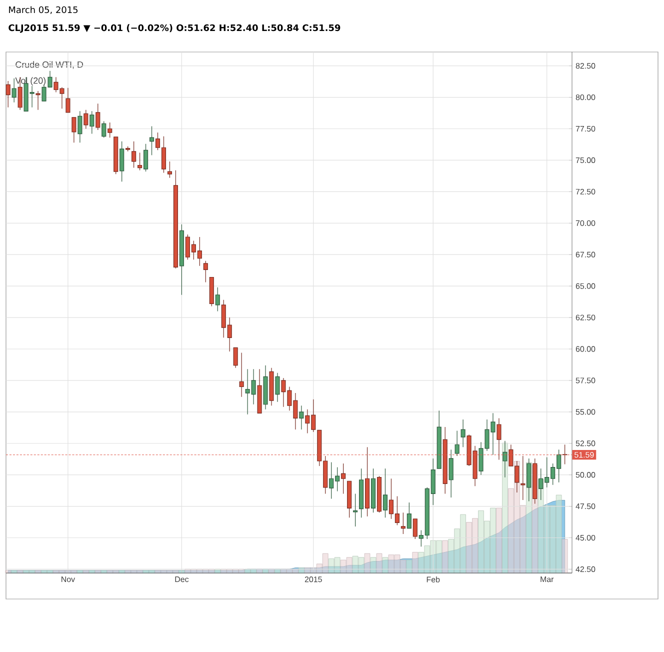 The image size is (664, 652). I want to click on text: March 05, 2015, so click(43, 10).